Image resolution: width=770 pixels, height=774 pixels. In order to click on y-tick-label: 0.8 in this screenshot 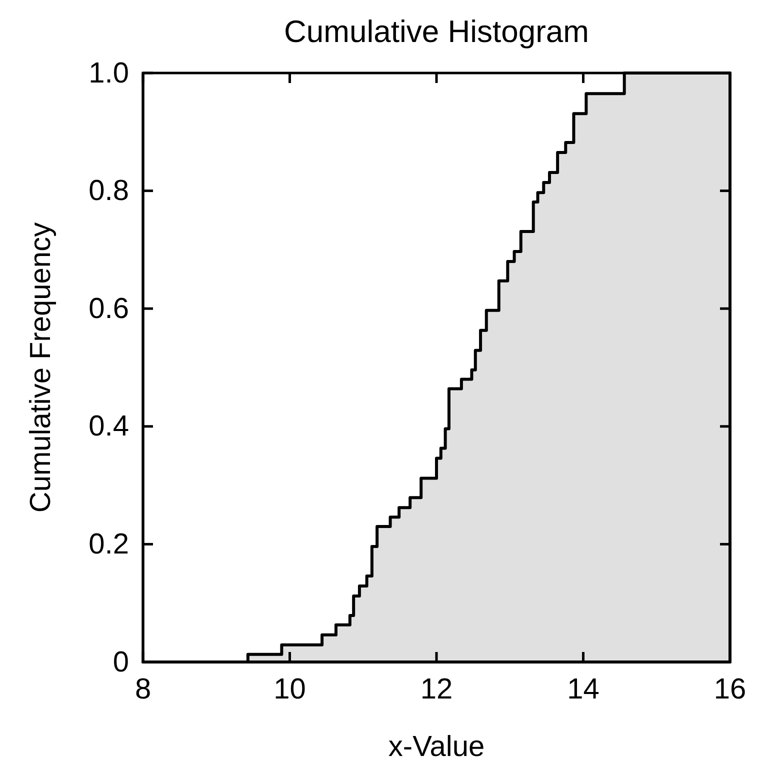, I will do `click(108, 191)`.